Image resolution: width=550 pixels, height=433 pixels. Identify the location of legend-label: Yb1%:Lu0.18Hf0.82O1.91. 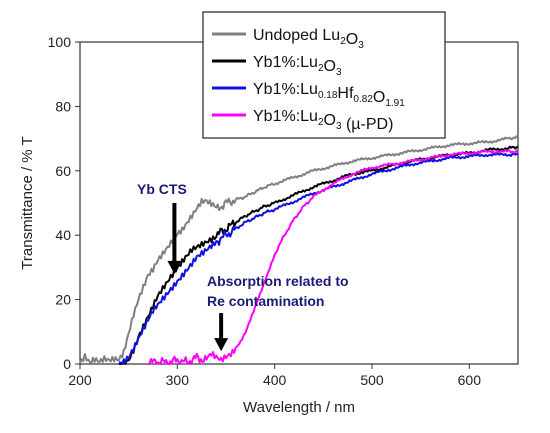
(329, 95).